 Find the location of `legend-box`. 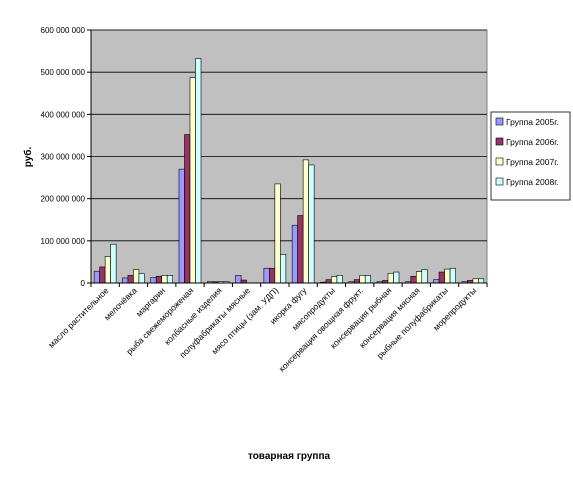

legend-box is located at coordinates (530, 156).